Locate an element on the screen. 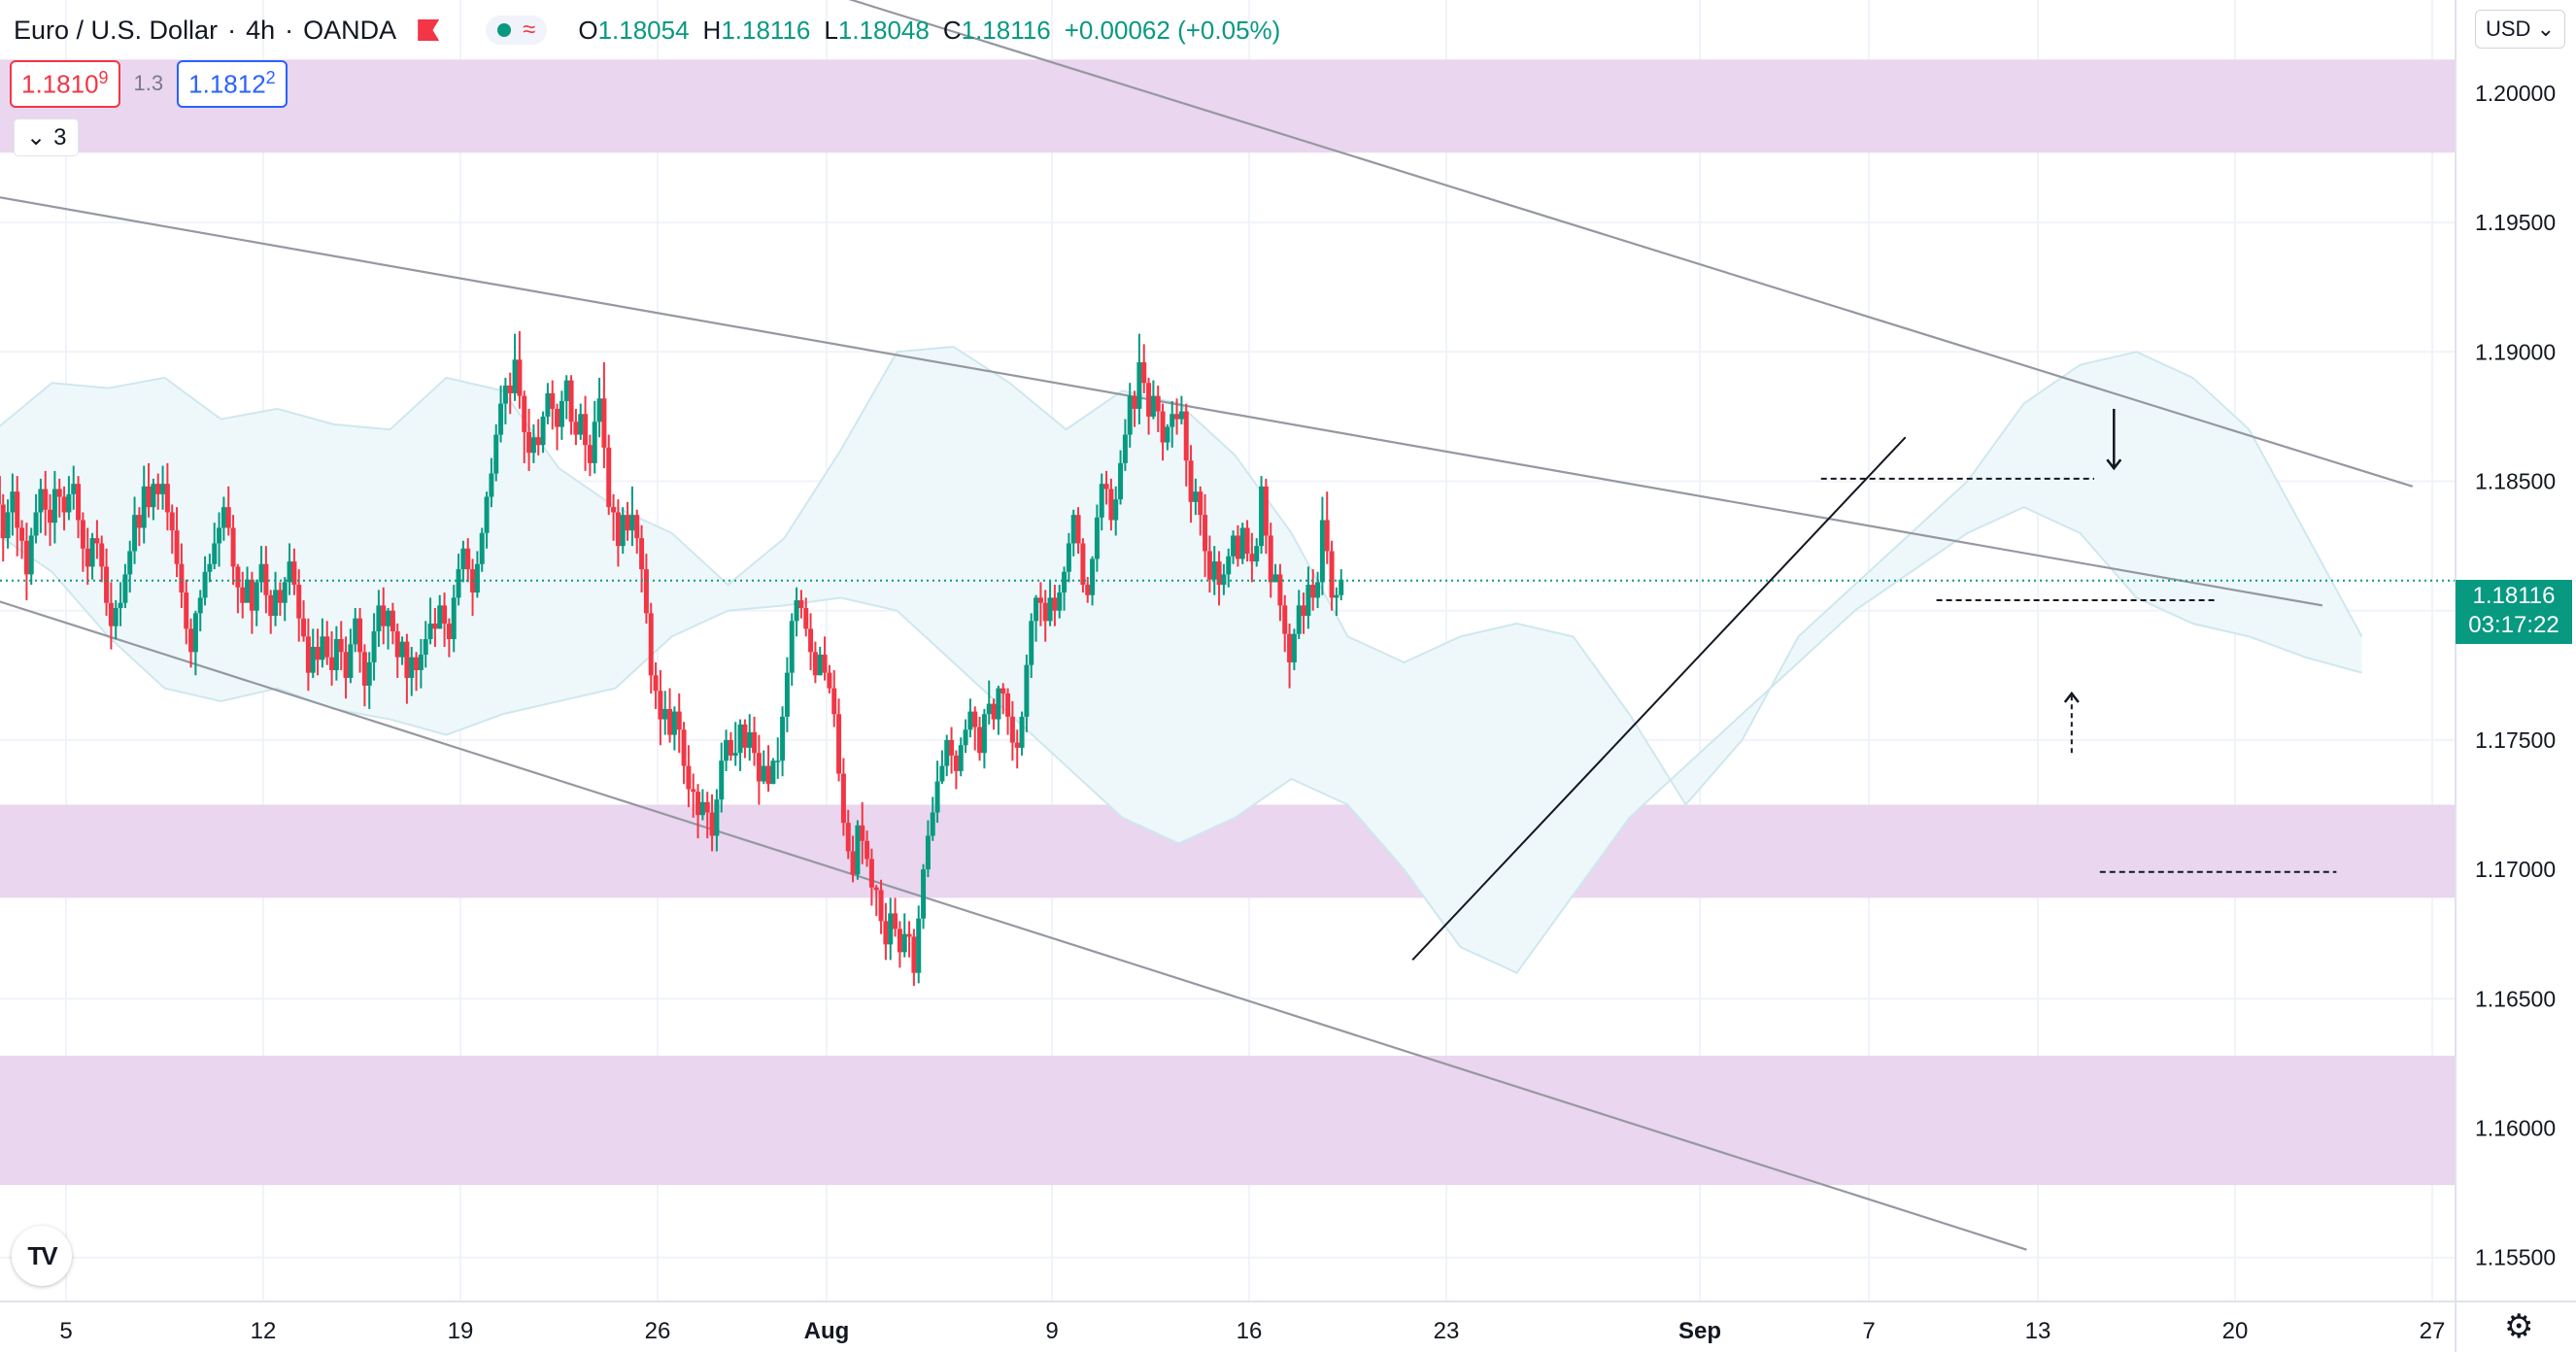 The width and height of the screenshot is (2576, 1352). sell-price-pip: 9 is located at coordinates (103, 77).